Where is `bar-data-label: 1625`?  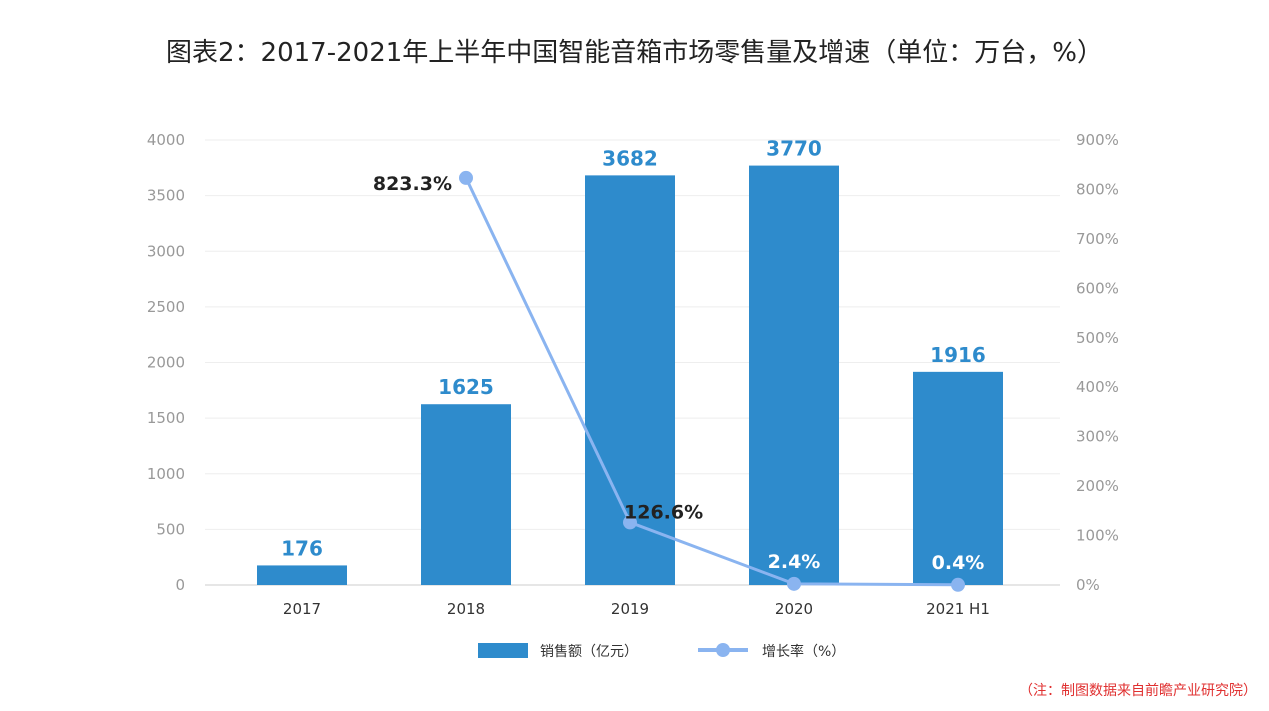 bar-data-label: 1625 is located at coordinates (466, 387).